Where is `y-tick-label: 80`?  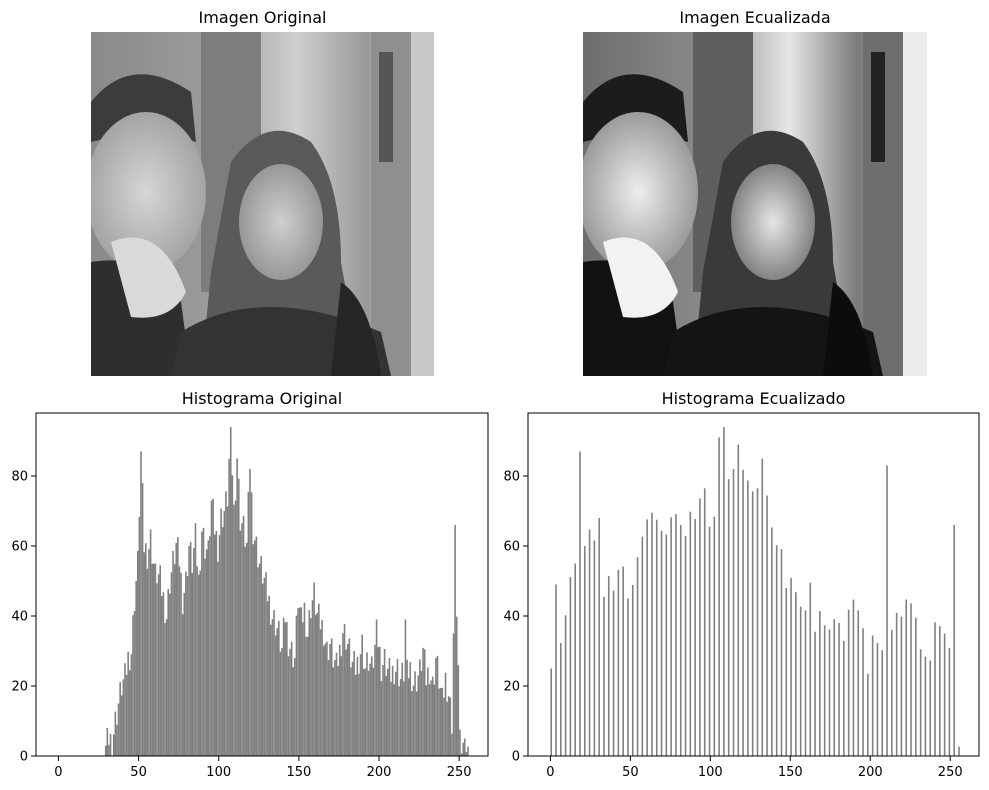
y-tick-label: 80 is located at coordinates (511, 477).